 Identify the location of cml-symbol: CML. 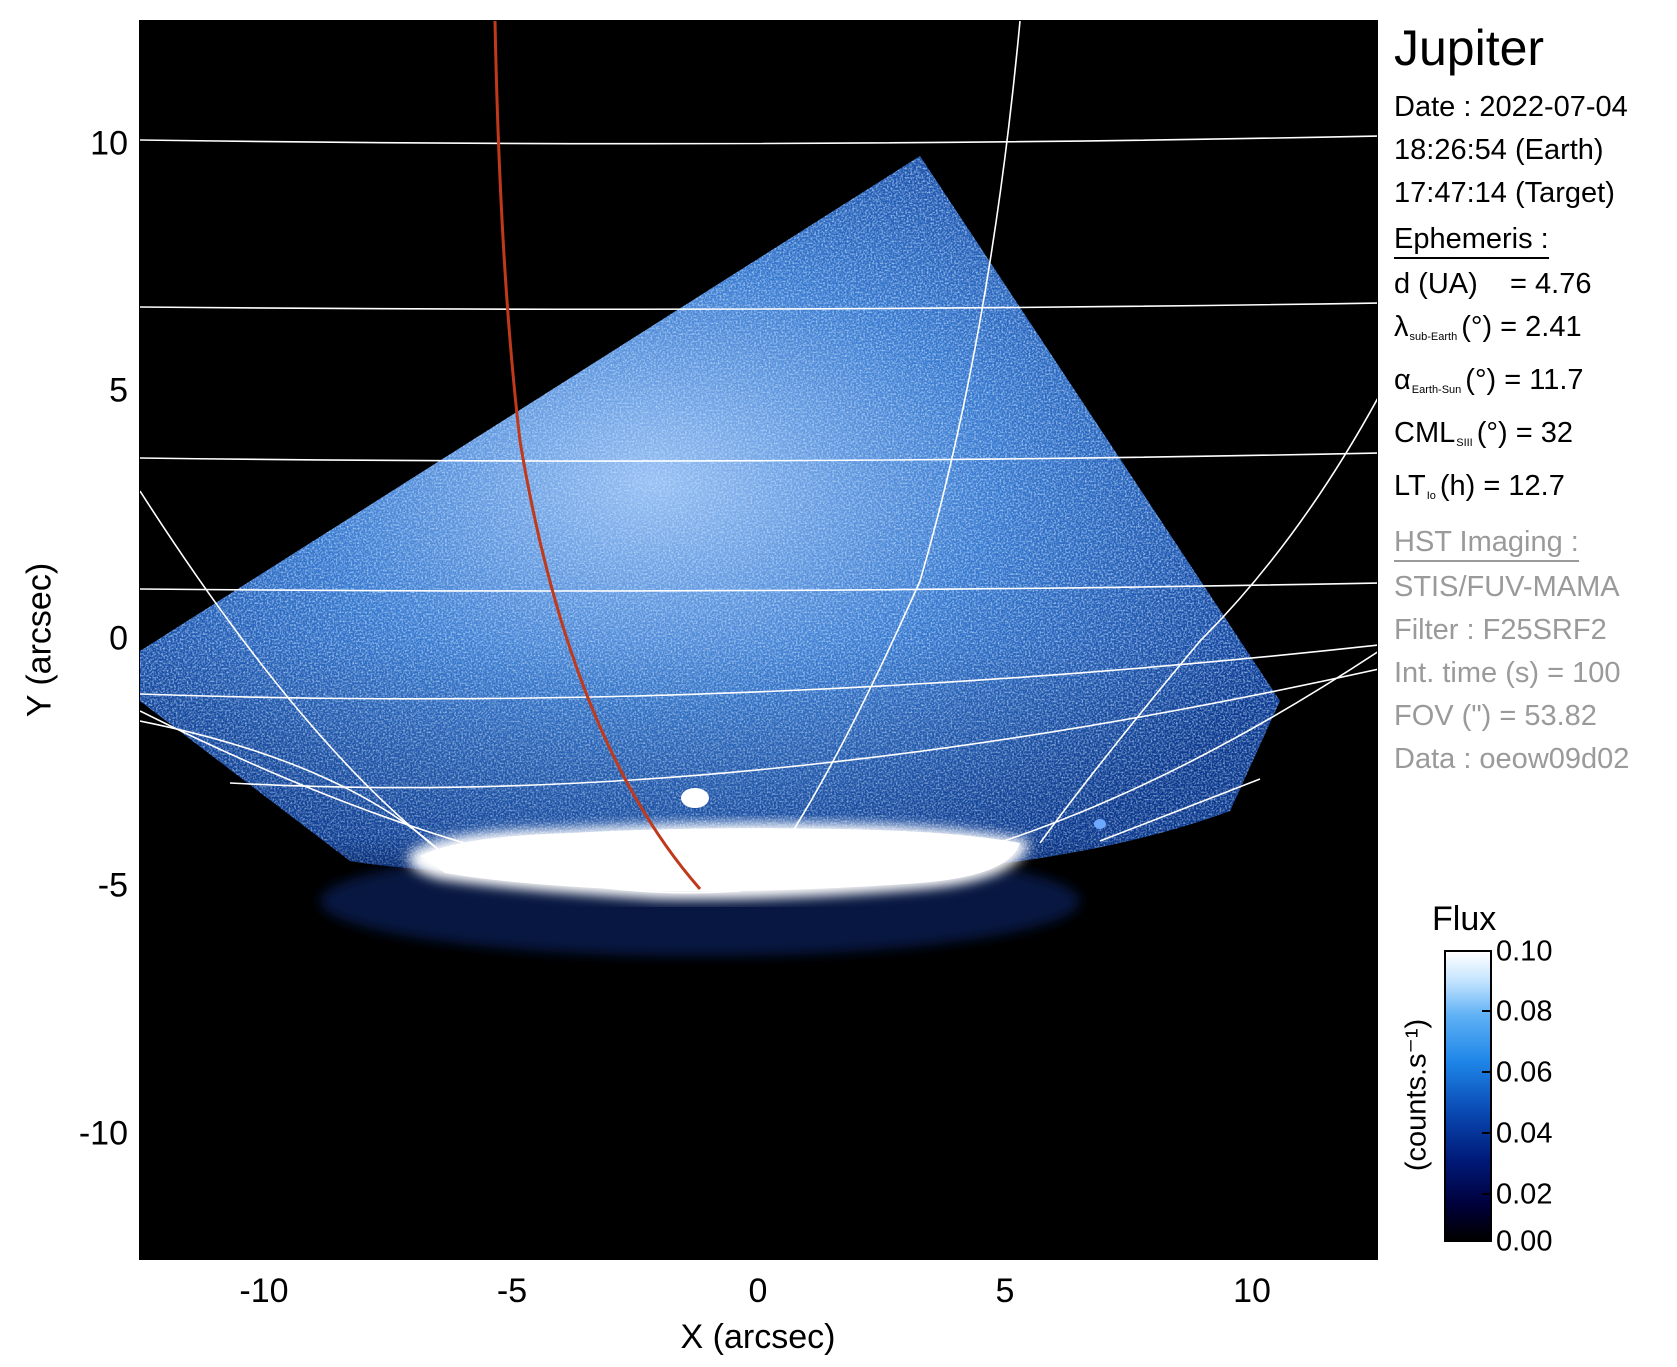
(1425, 433).